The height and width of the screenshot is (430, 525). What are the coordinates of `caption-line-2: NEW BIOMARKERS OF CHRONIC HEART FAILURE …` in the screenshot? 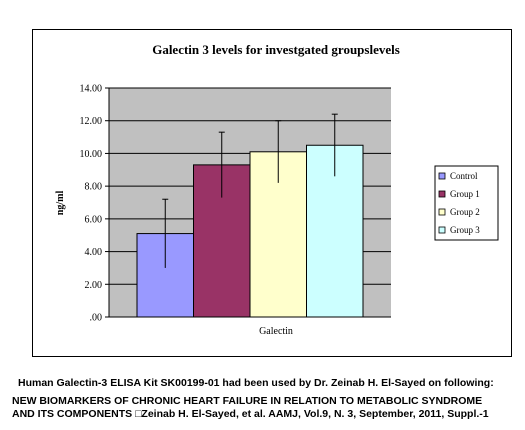 It's located at (247, 401).